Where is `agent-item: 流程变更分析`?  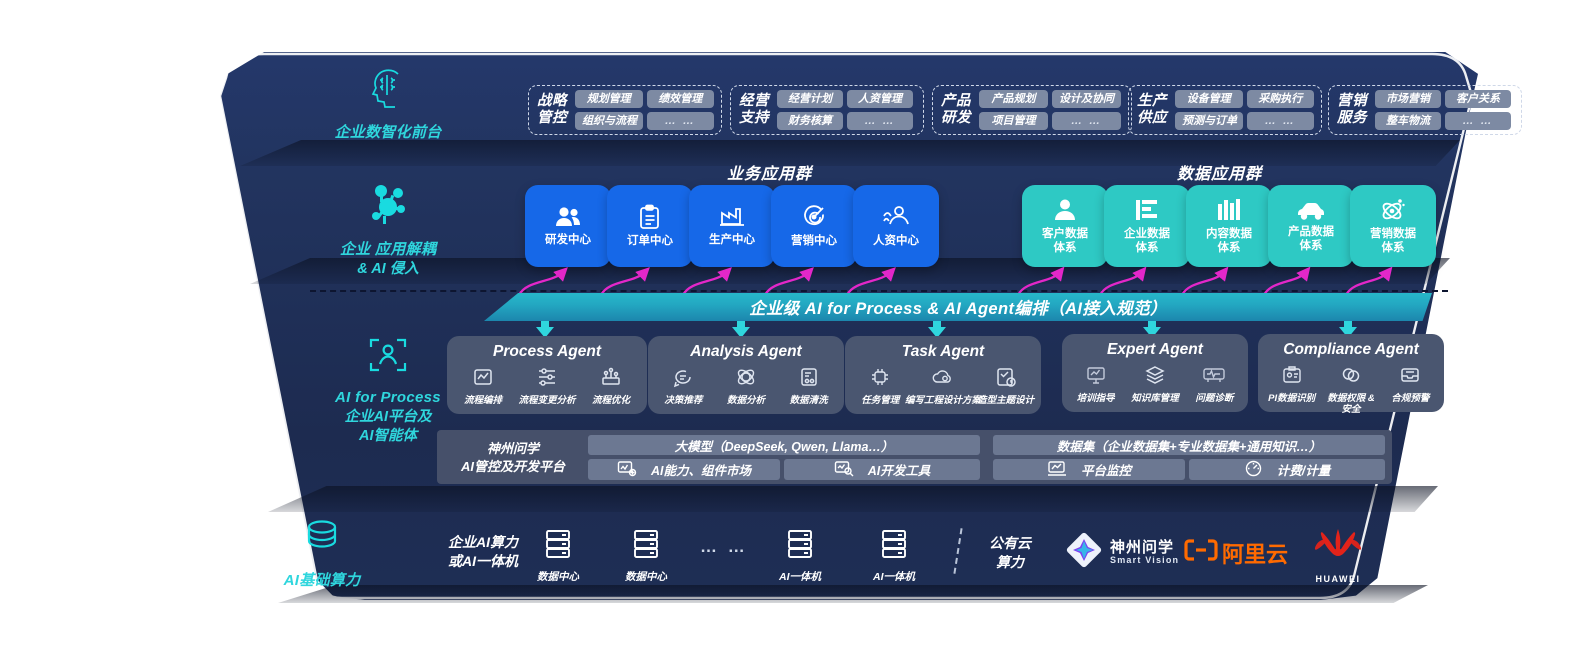
agent-item: 流程变更分析 is located at coordinates (546, 386).